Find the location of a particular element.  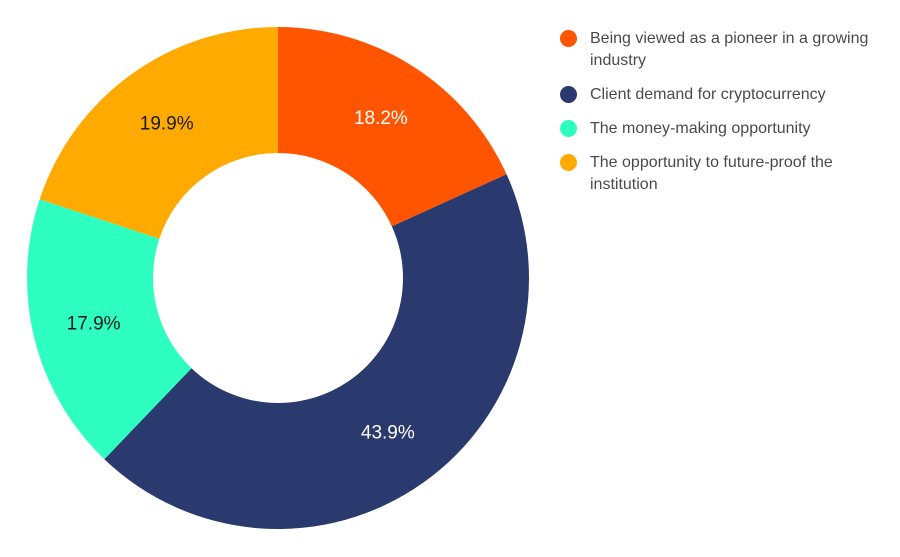

slice-future-proof is located at coordinates (158, 133).